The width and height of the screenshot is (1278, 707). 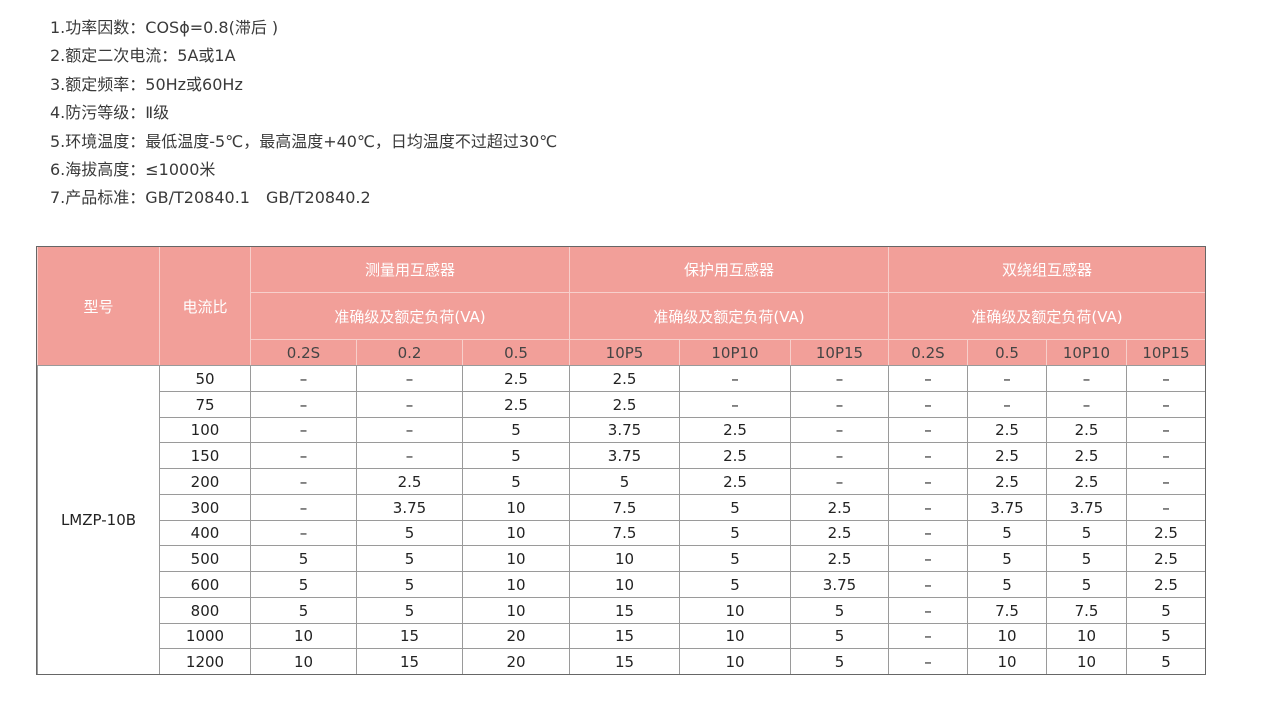 What do you see at coordinates (205, 661) in the screenshot?
I see `ratio-cell: 1200` at bounding box center [205, 661].